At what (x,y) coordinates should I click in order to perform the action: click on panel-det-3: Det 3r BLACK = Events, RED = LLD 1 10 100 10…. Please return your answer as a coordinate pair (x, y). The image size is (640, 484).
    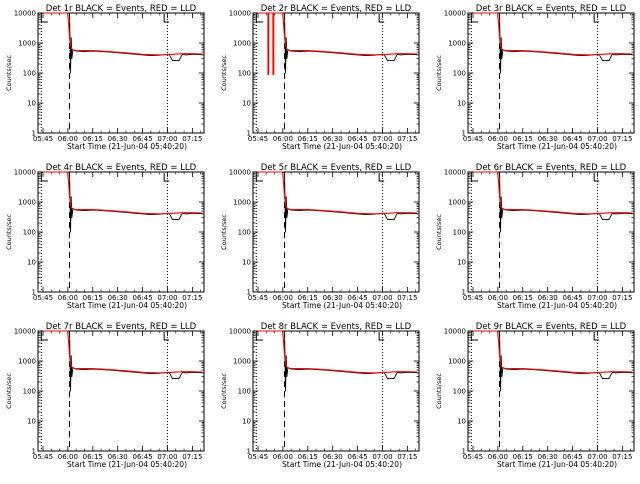
    Looking at the image, I should click on (535, 77).